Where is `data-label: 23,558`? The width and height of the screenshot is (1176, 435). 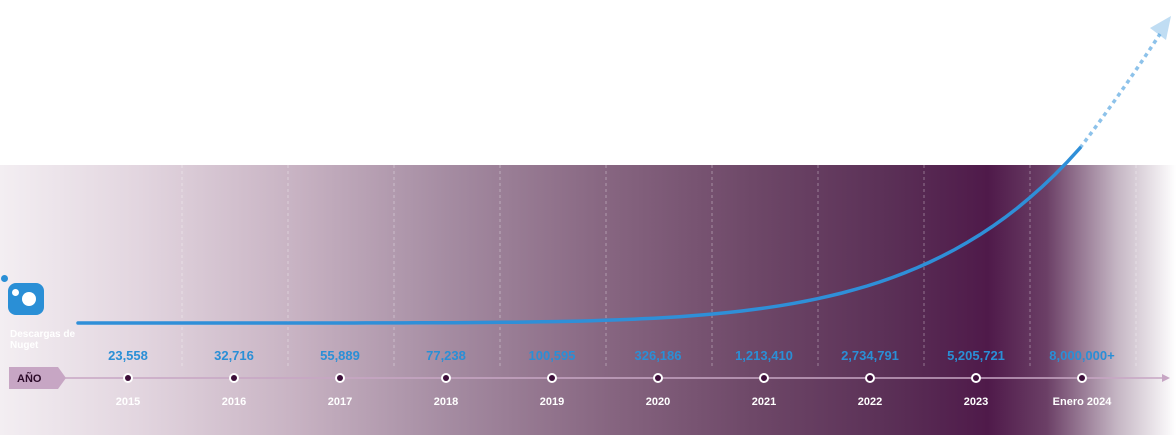
data-label: 23,558 is located at coordinates (128, 355).